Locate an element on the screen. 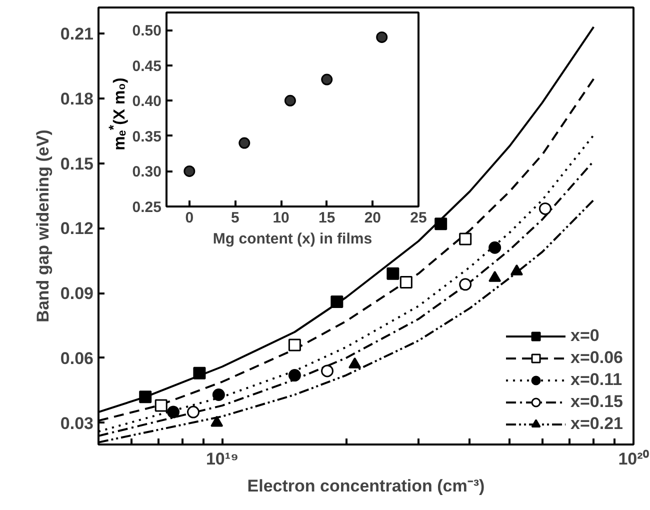 The height and width of the screenshot is (510, 650). x-tick-label: 15 is located at coordinates (327, 218).